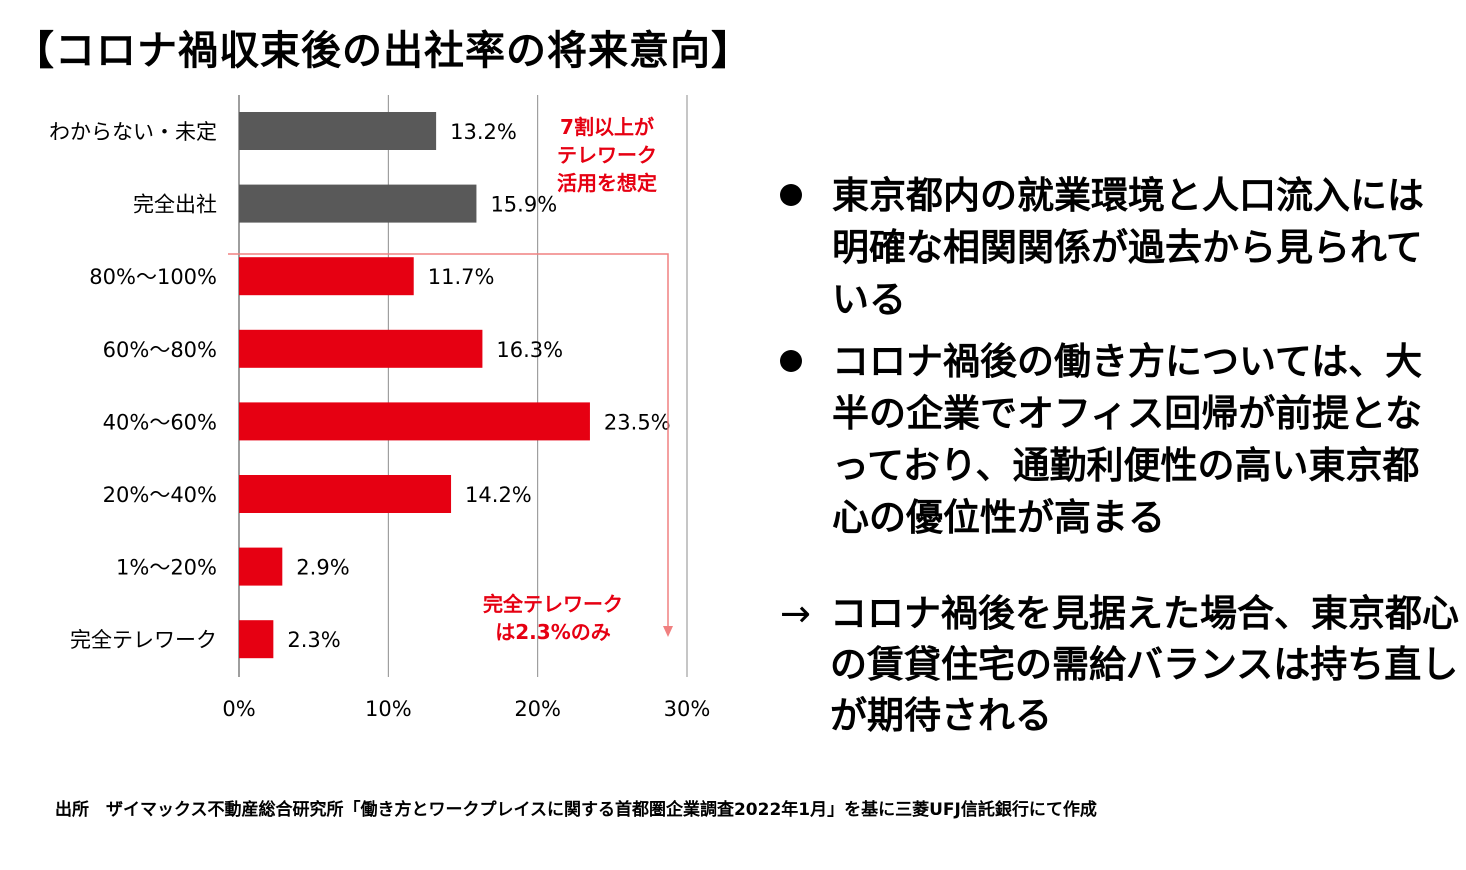  I want to click on category-label: 40%～60%, so click(160, 422).